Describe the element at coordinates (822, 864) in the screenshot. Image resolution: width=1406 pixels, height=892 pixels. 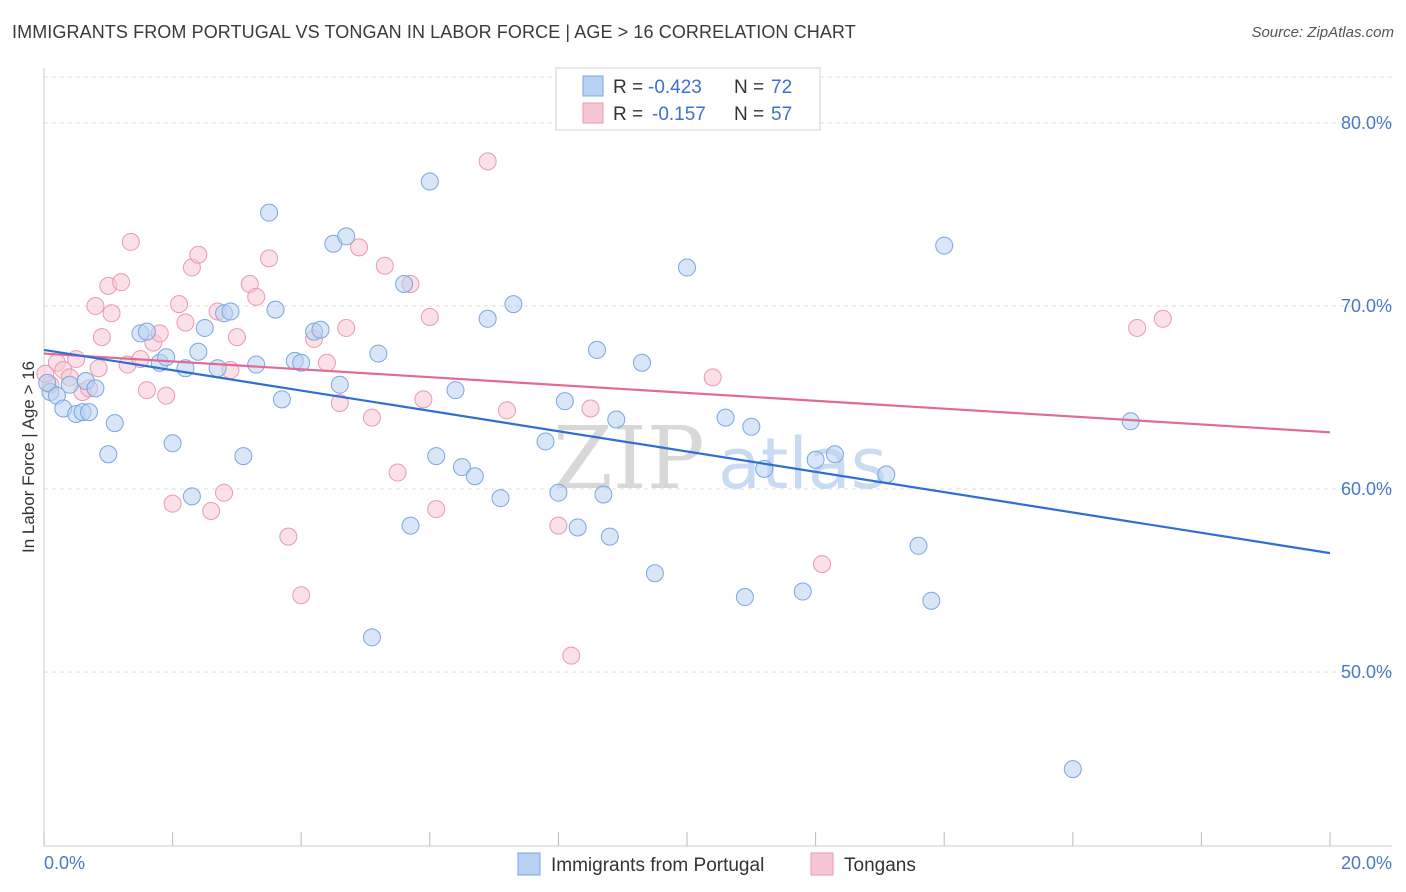
I see `series-legend-swatch-tongans` at that location.